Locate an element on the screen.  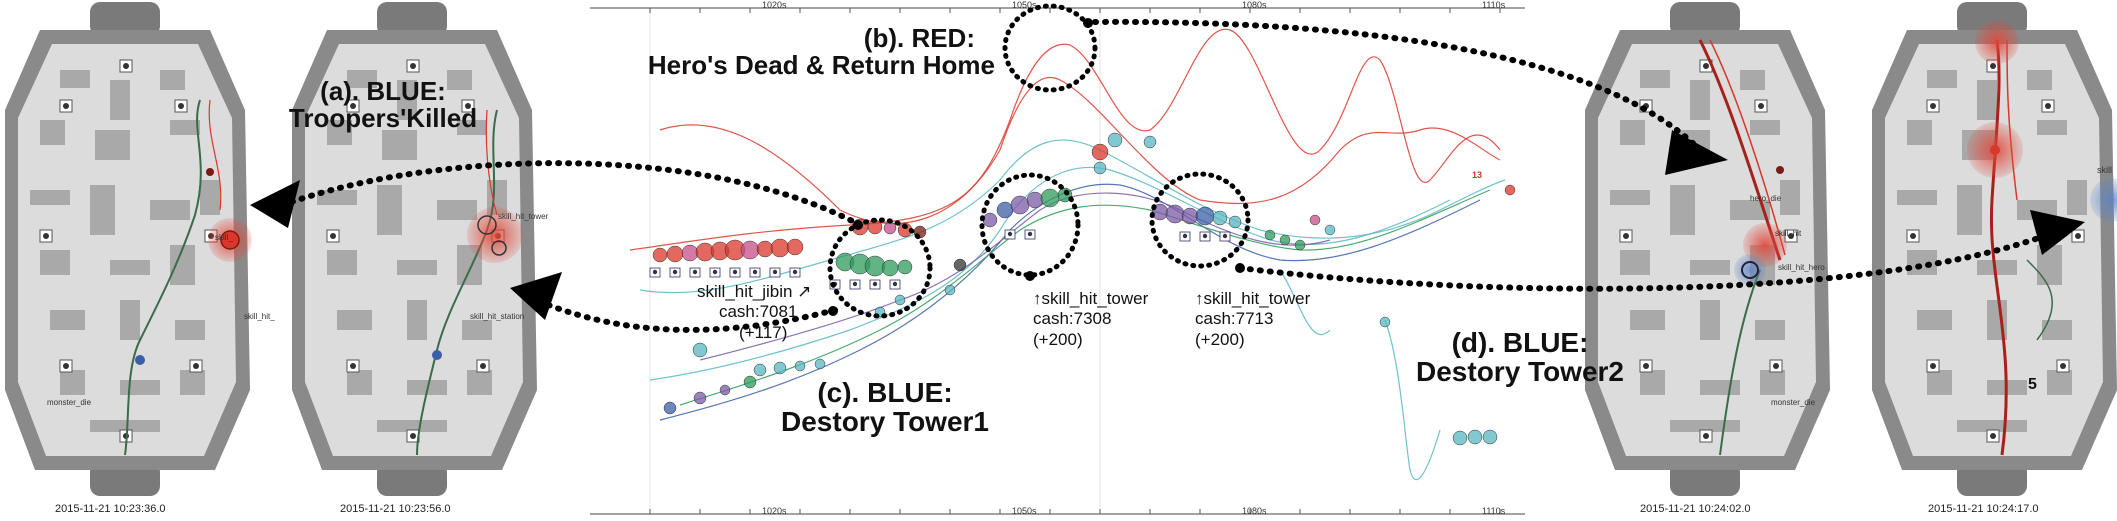
annotation-a-line1: (a). BLUE: is located at coordinates (383, 91).